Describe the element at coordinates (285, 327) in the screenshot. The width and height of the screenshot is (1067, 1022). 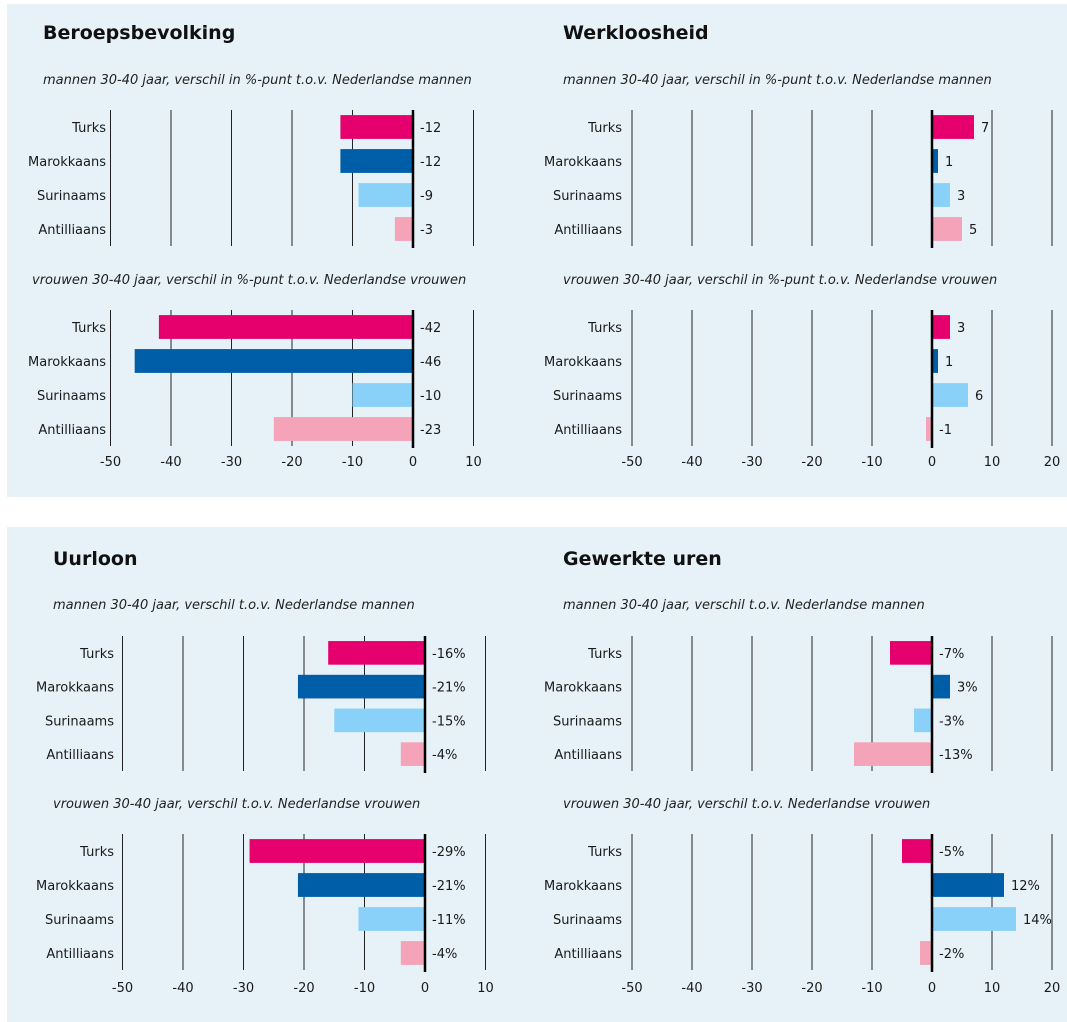
I see `bar-0-1-turks` at that location.